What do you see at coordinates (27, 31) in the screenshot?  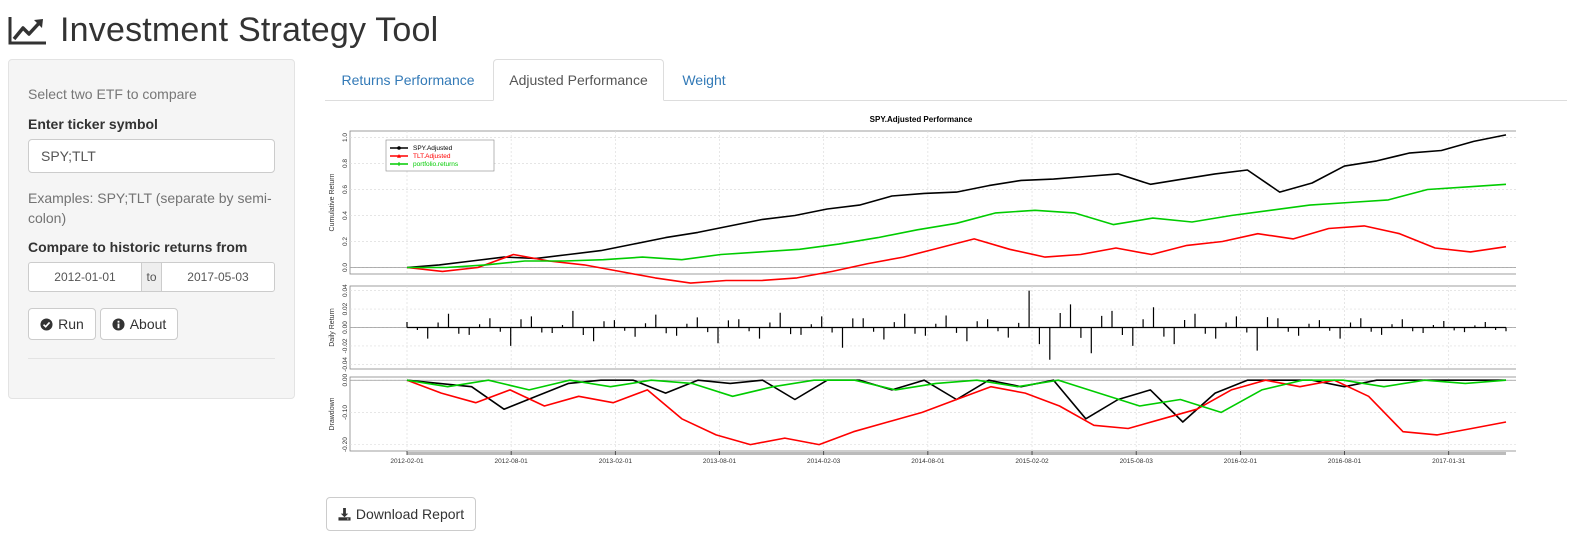 I see `line-chart-icon` at bounding box center [27, 31].